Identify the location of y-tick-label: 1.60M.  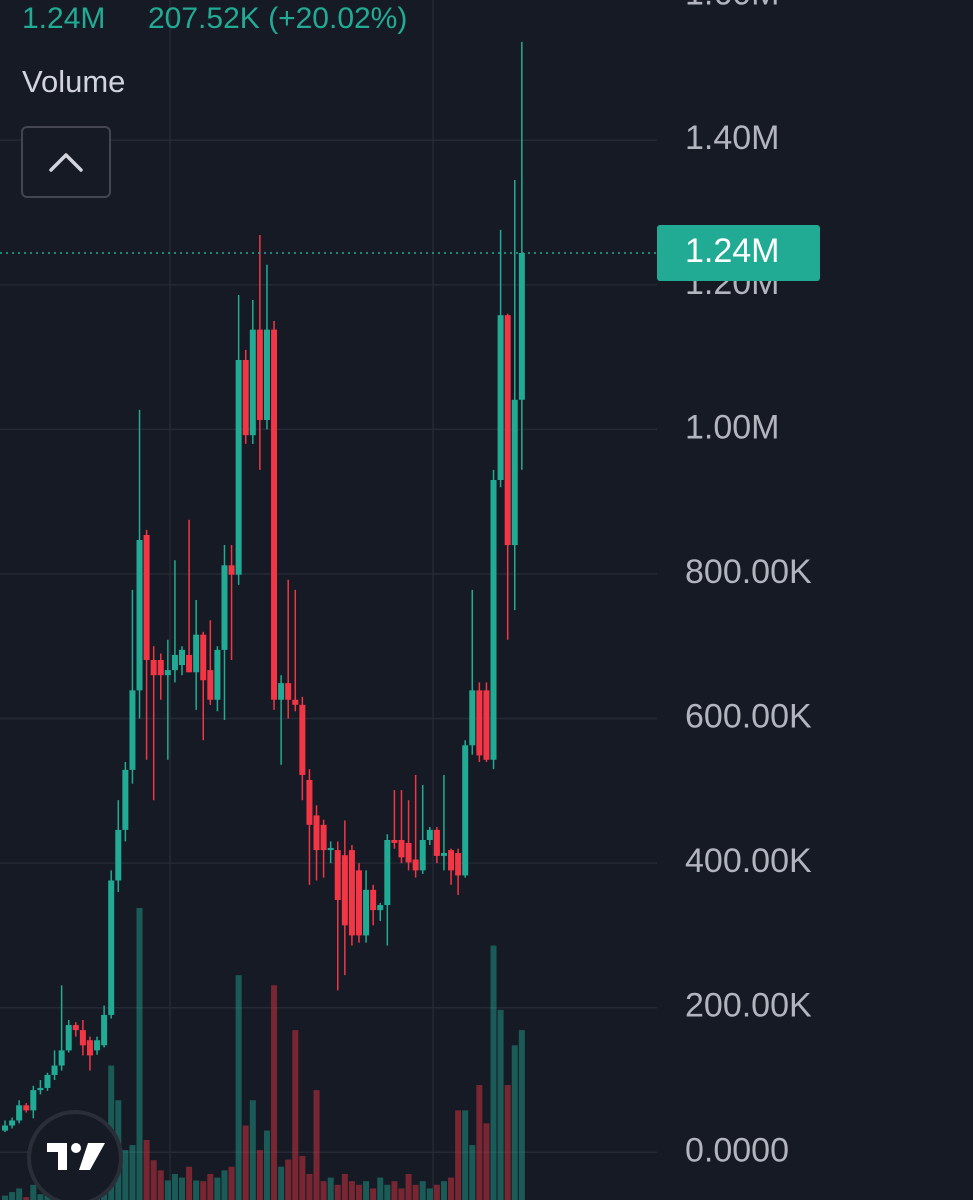
(732, 6).